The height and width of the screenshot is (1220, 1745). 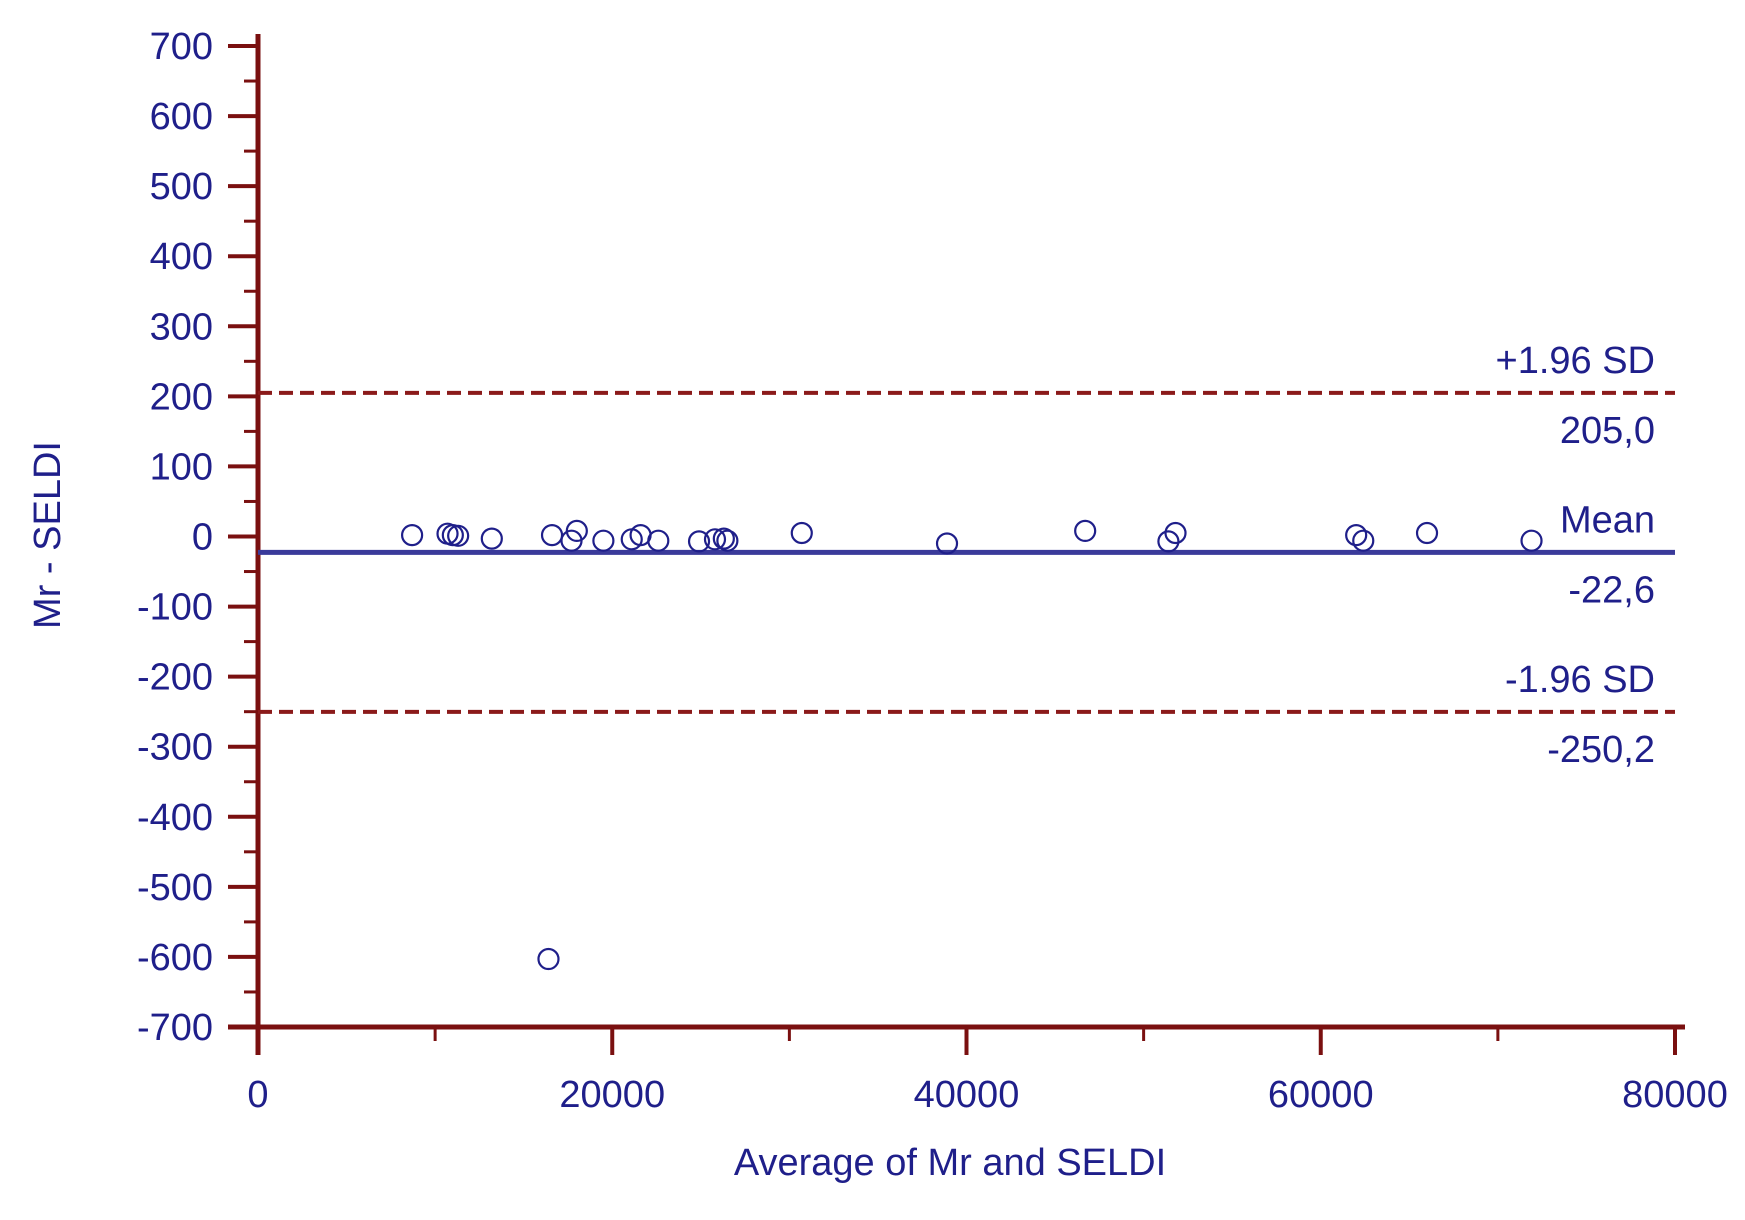 I want to click on reference-line-value: 205,0, so click(x=1607, y=431).